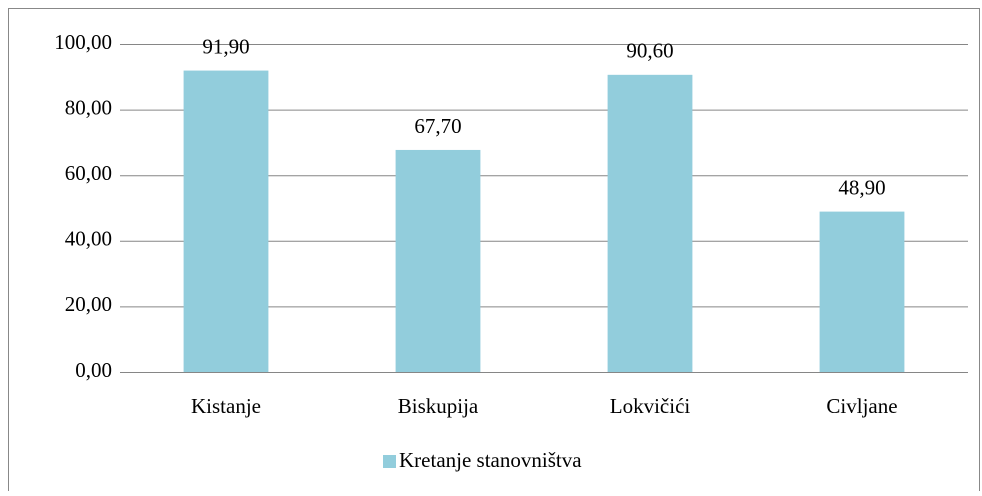 This screenshot has height=496, width=982. I want to click on y-tick-label: 80,00, so click(88, 107).